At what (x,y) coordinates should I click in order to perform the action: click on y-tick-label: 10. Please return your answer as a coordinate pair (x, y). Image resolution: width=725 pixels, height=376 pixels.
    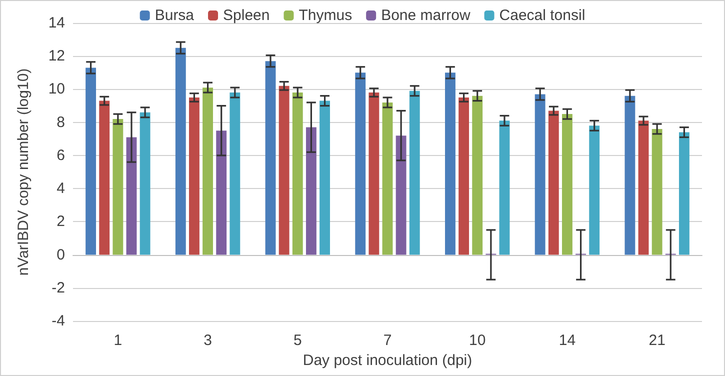
    Looking at the image, I should click on (56, 89).